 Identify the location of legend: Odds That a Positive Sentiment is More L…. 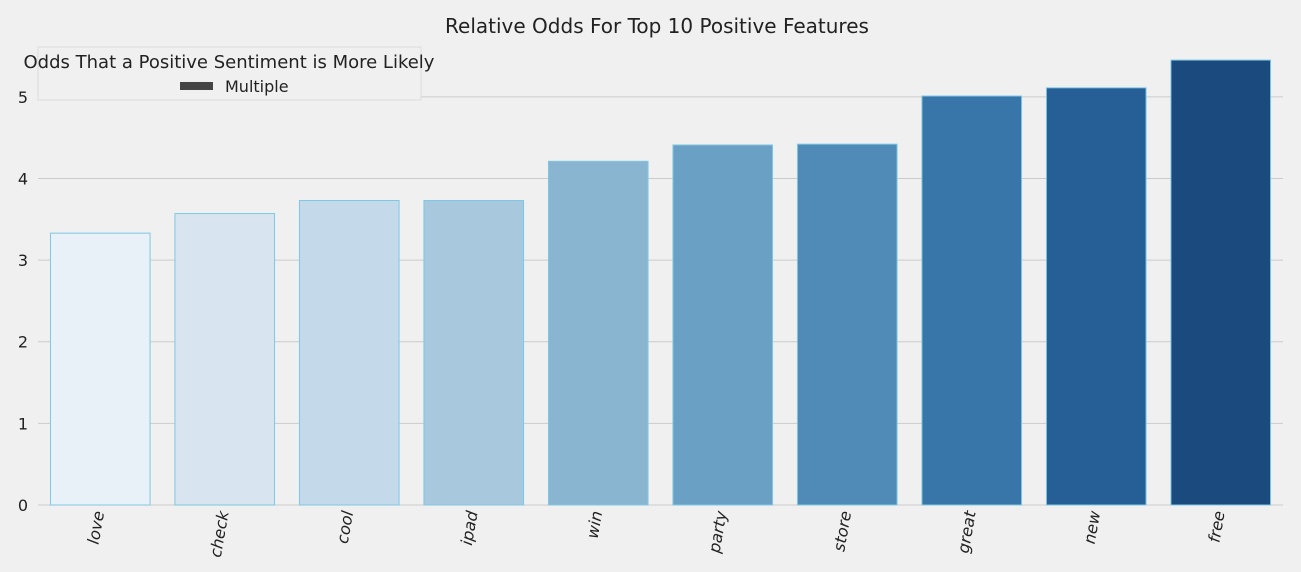
(229, 73).